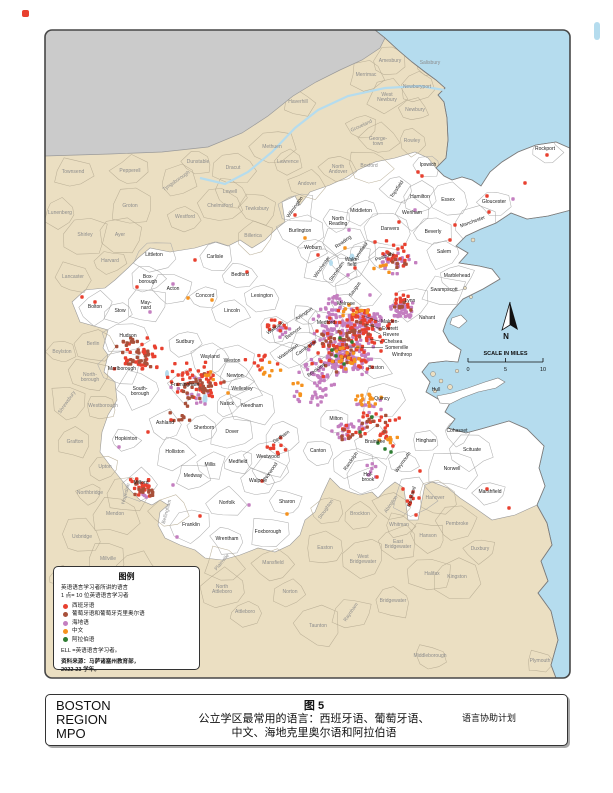  I want to click on town-label: Walpole, so click(258, 481).